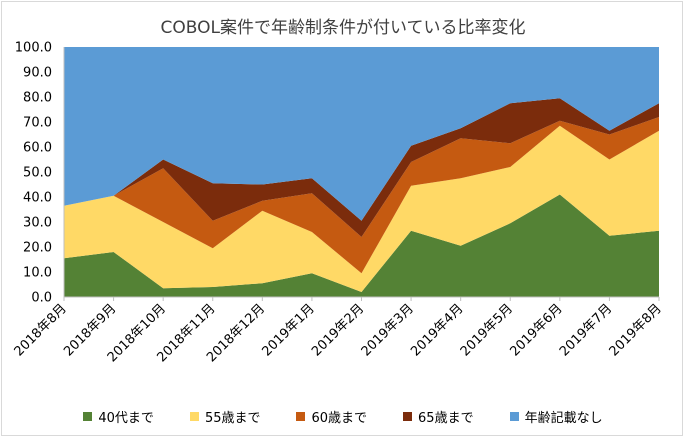  Describe the element at coordinates (37, 223) in the screenshot. I see `y-tick-label: 30.0` at that location.